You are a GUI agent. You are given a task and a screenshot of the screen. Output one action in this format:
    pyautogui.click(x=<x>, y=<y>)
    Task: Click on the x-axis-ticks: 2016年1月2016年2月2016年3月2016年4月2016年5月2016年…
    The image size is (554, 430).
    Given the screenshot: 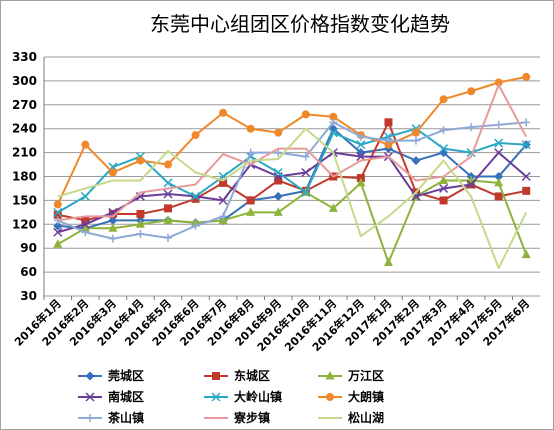 What is the action you would take?
    pyautogui.click(x=271, y=325)
    